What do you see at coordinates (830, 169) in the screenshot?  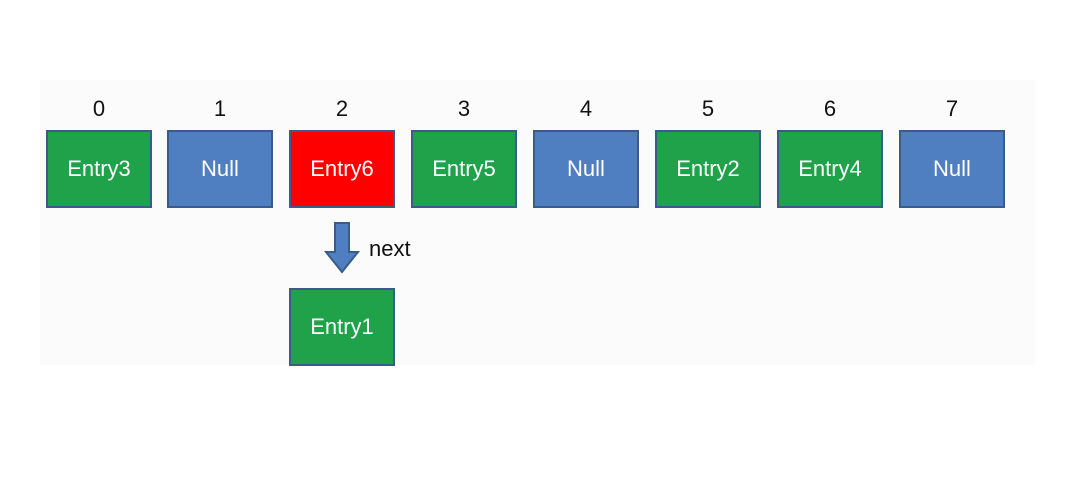 I see `bucket-6: Entry4` at bounding box center [830, 169].